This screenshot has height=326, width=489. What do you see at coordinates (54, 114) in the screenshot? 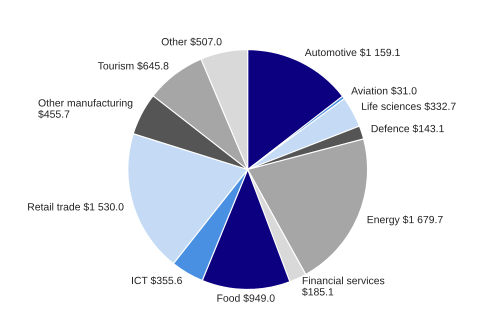
I see `data-label: $455.7` at bounding box center [54, 114].